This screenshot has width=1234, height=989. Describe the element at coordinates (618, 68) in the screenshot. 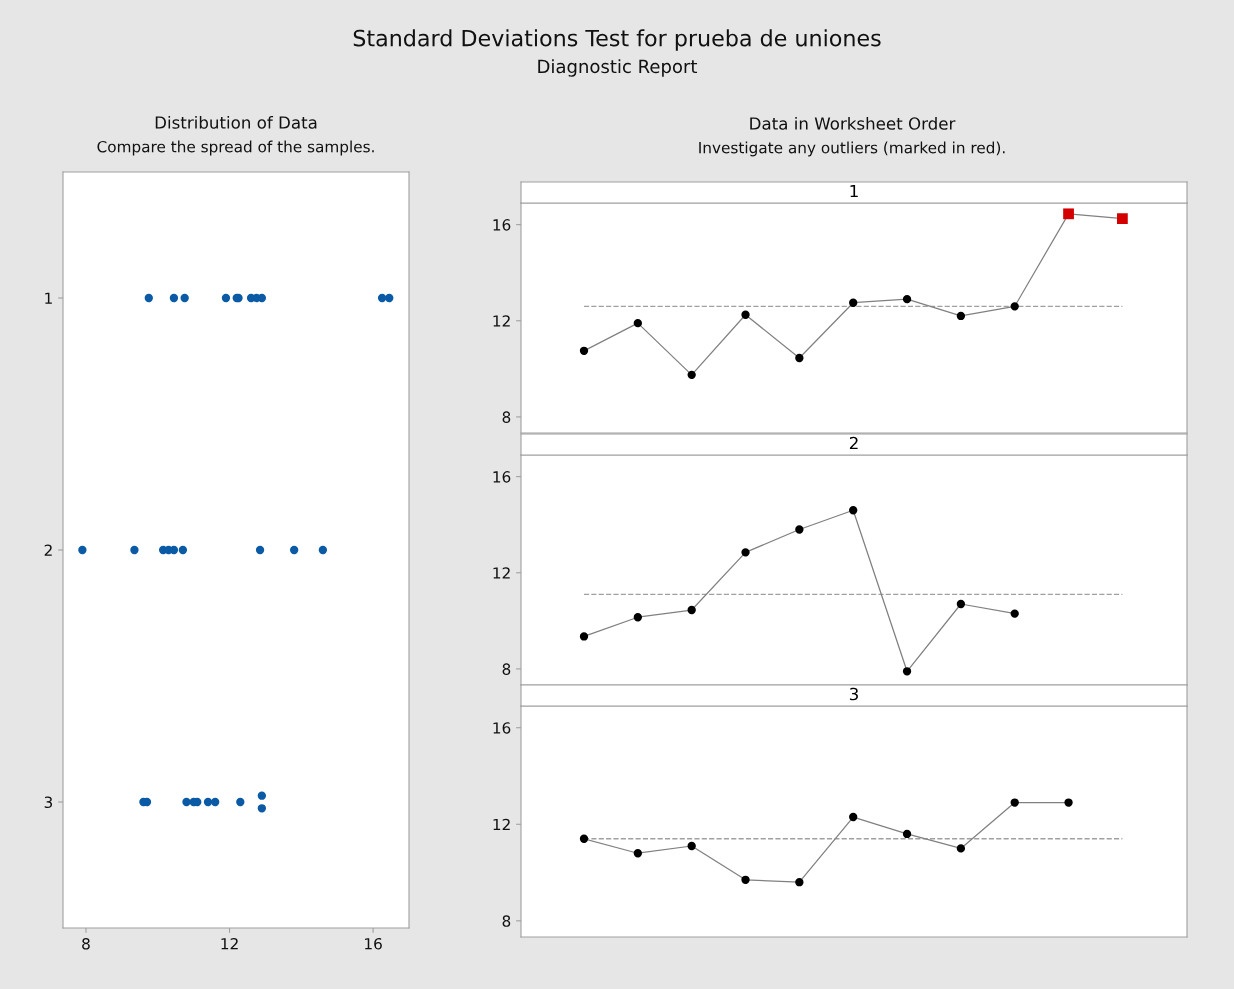

I see `text: Diagnostic Report` at that location.